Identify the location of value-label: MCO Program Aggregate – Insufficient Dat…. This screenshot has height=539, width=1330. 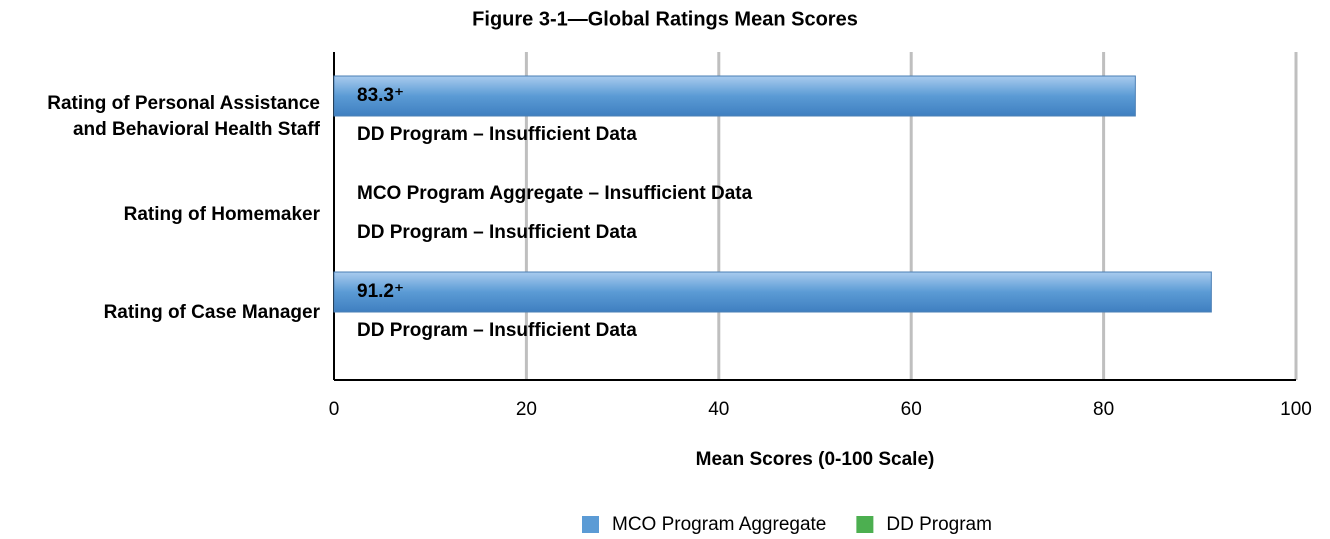
(555, 193).